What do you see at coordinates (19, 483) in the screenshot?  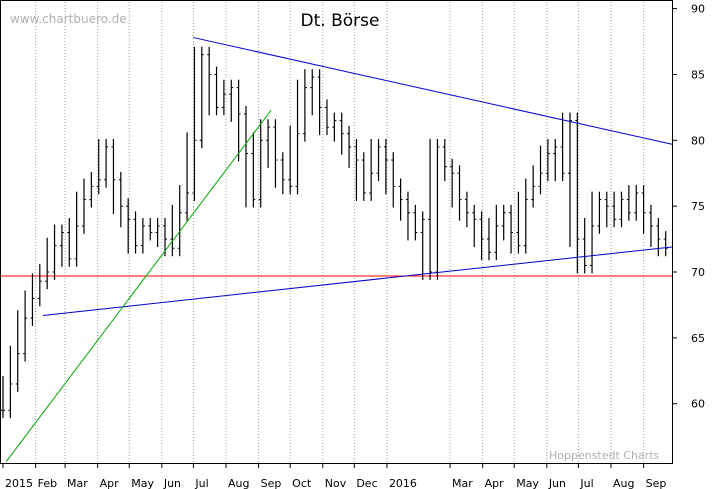 I see `x-tick-label: 2015` at bounding box center [19, 483].